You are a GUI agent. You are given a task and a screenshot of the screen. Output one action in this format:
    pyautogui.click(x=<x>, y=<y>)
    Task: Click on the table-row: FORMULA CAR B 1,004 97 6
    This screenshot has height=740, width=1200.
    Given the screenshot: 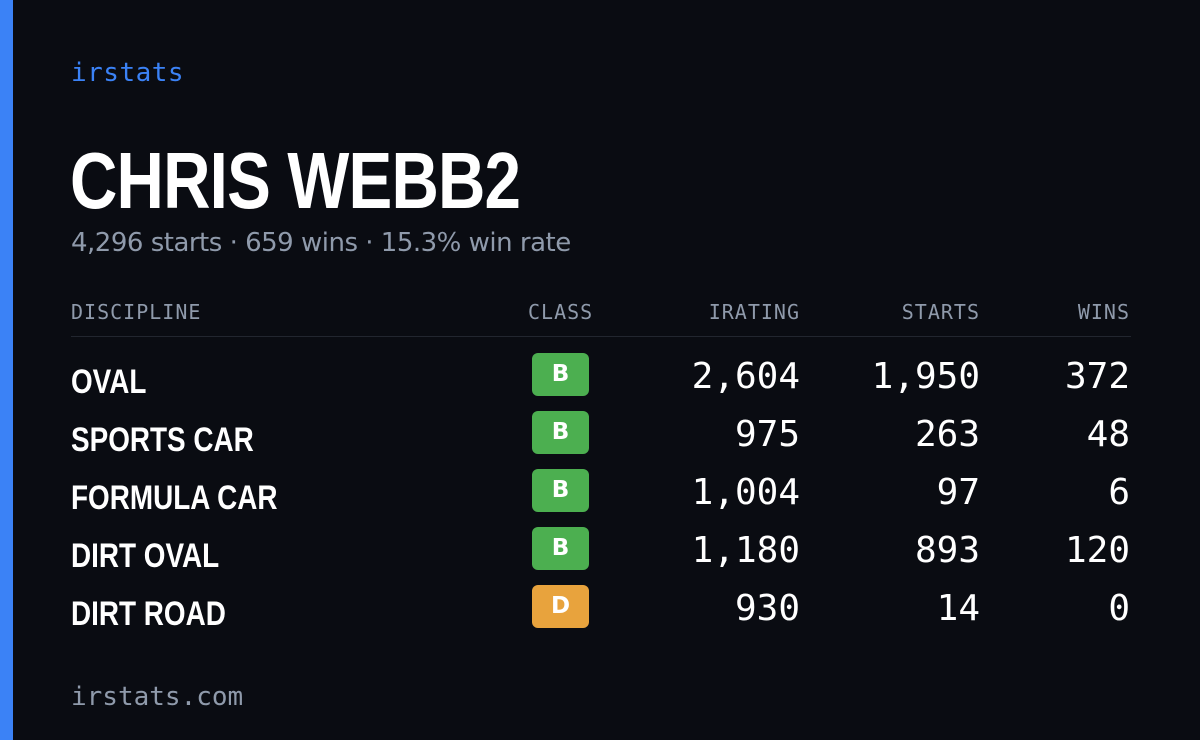 What is the action you would take?
    pyautogui.click(x=601, y=498)
    